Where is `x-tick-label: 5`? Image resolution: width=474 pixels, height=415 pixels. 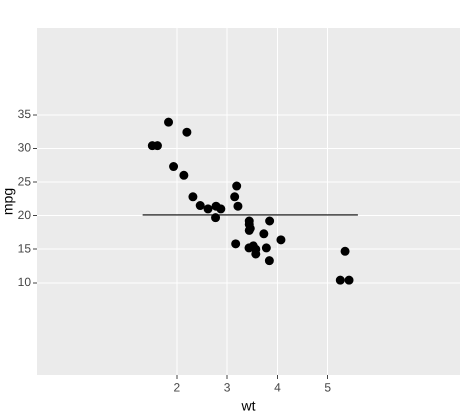
x-tick-label: 5 is located at coordinates (328, 387).